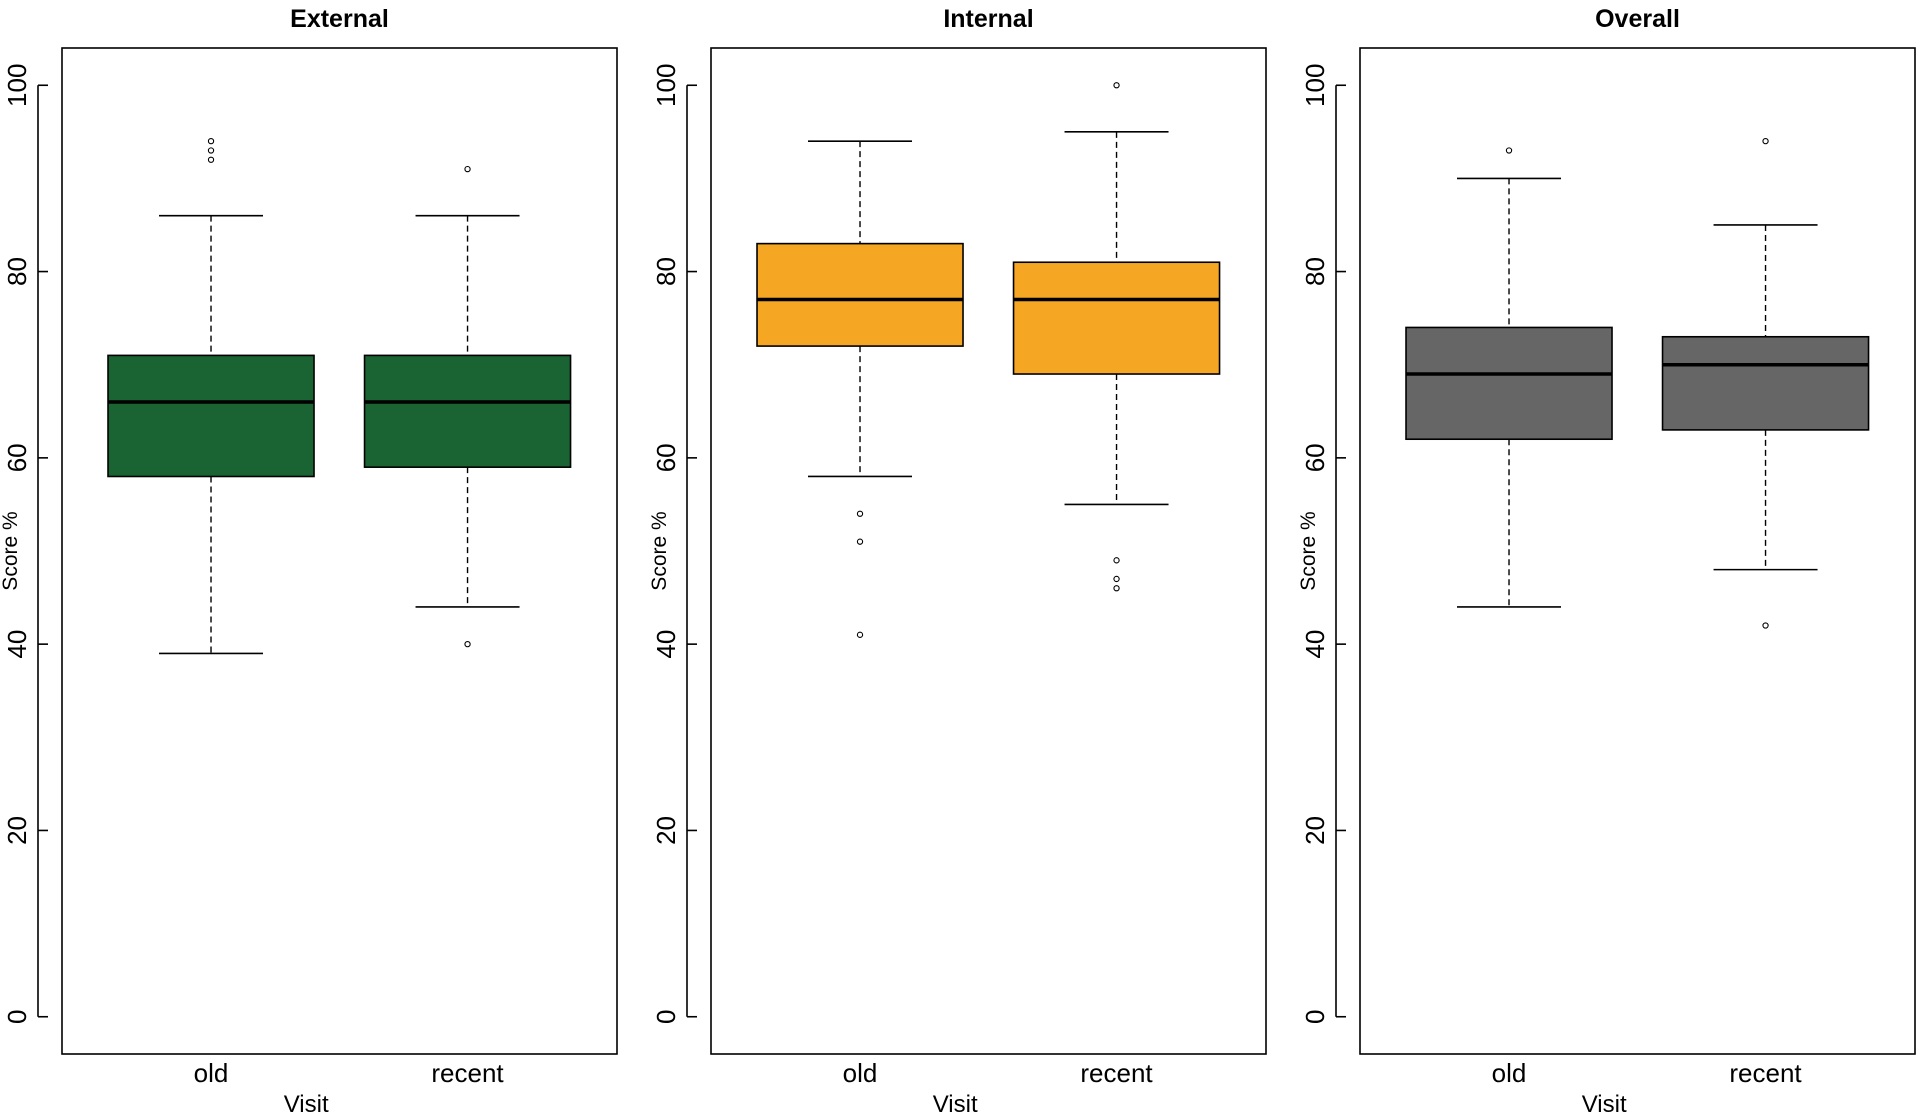 The image size is (1920, 1118). Describe the element at coordinates (988, 19) in the screenshot. I see `panel-title: Internal` at that location.